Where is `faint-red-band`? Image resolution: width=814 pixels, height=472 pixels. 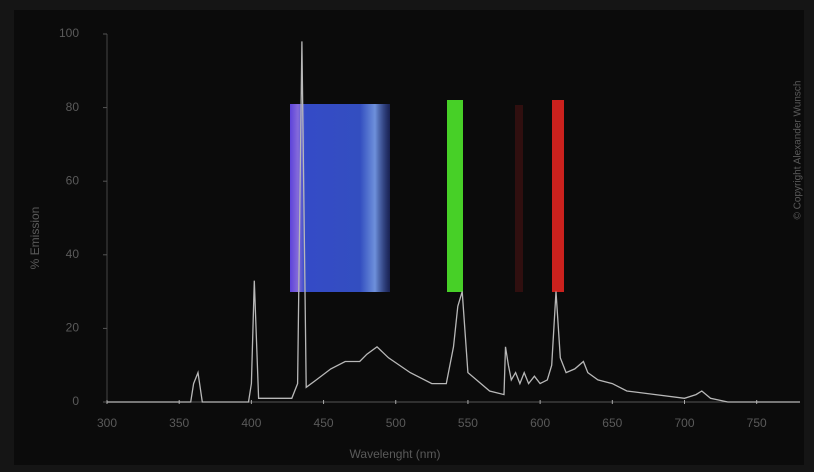
faint-red-band is located at coordinates (519, 198).